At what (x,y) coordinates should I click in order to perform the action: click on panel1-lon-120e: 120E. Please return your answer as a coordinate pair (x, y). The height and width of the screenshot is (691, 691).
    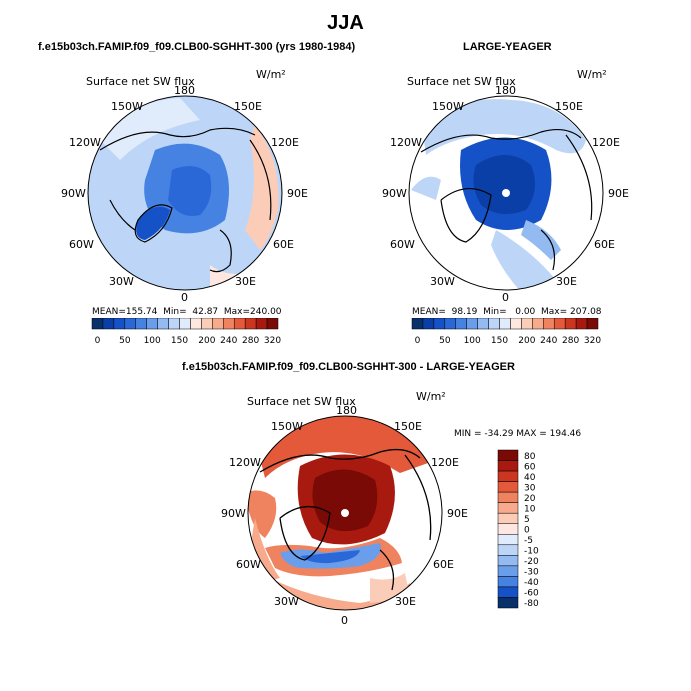
    Looking at the image, I should click on (285, 142).